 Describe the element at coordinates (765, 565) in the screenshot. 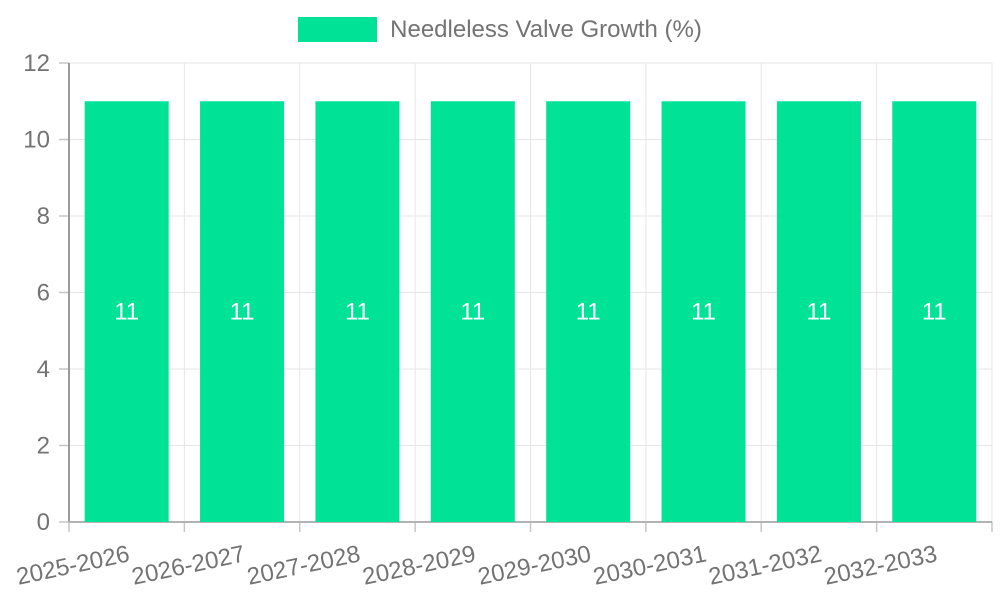

I see `x-axis-tick-label: 2031-2032` at that location.